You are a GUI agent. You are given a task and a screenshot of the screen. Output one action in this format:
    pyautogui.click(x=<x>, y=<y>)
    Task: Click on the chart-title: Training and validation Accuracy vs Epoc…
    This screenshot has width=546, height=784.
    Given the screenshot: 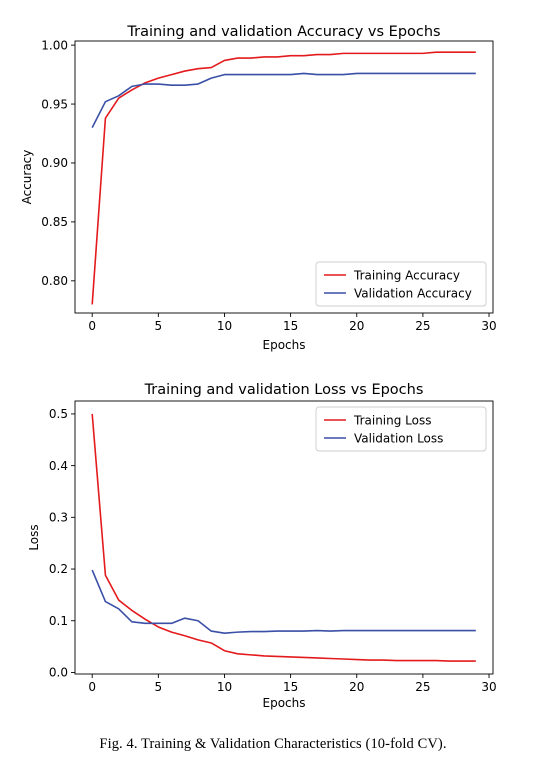 What is the action you would take?
    pyautogui.click(x=283, y=32)
    